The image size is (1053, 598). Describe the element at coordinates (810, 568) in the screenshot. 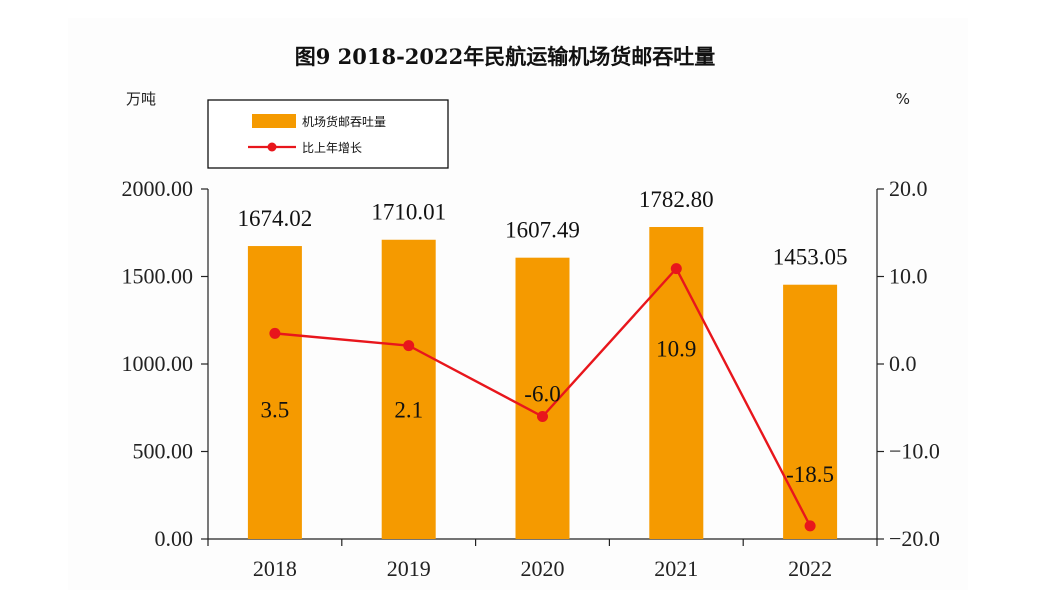

I see `x-tick-label: 2022` at that location.